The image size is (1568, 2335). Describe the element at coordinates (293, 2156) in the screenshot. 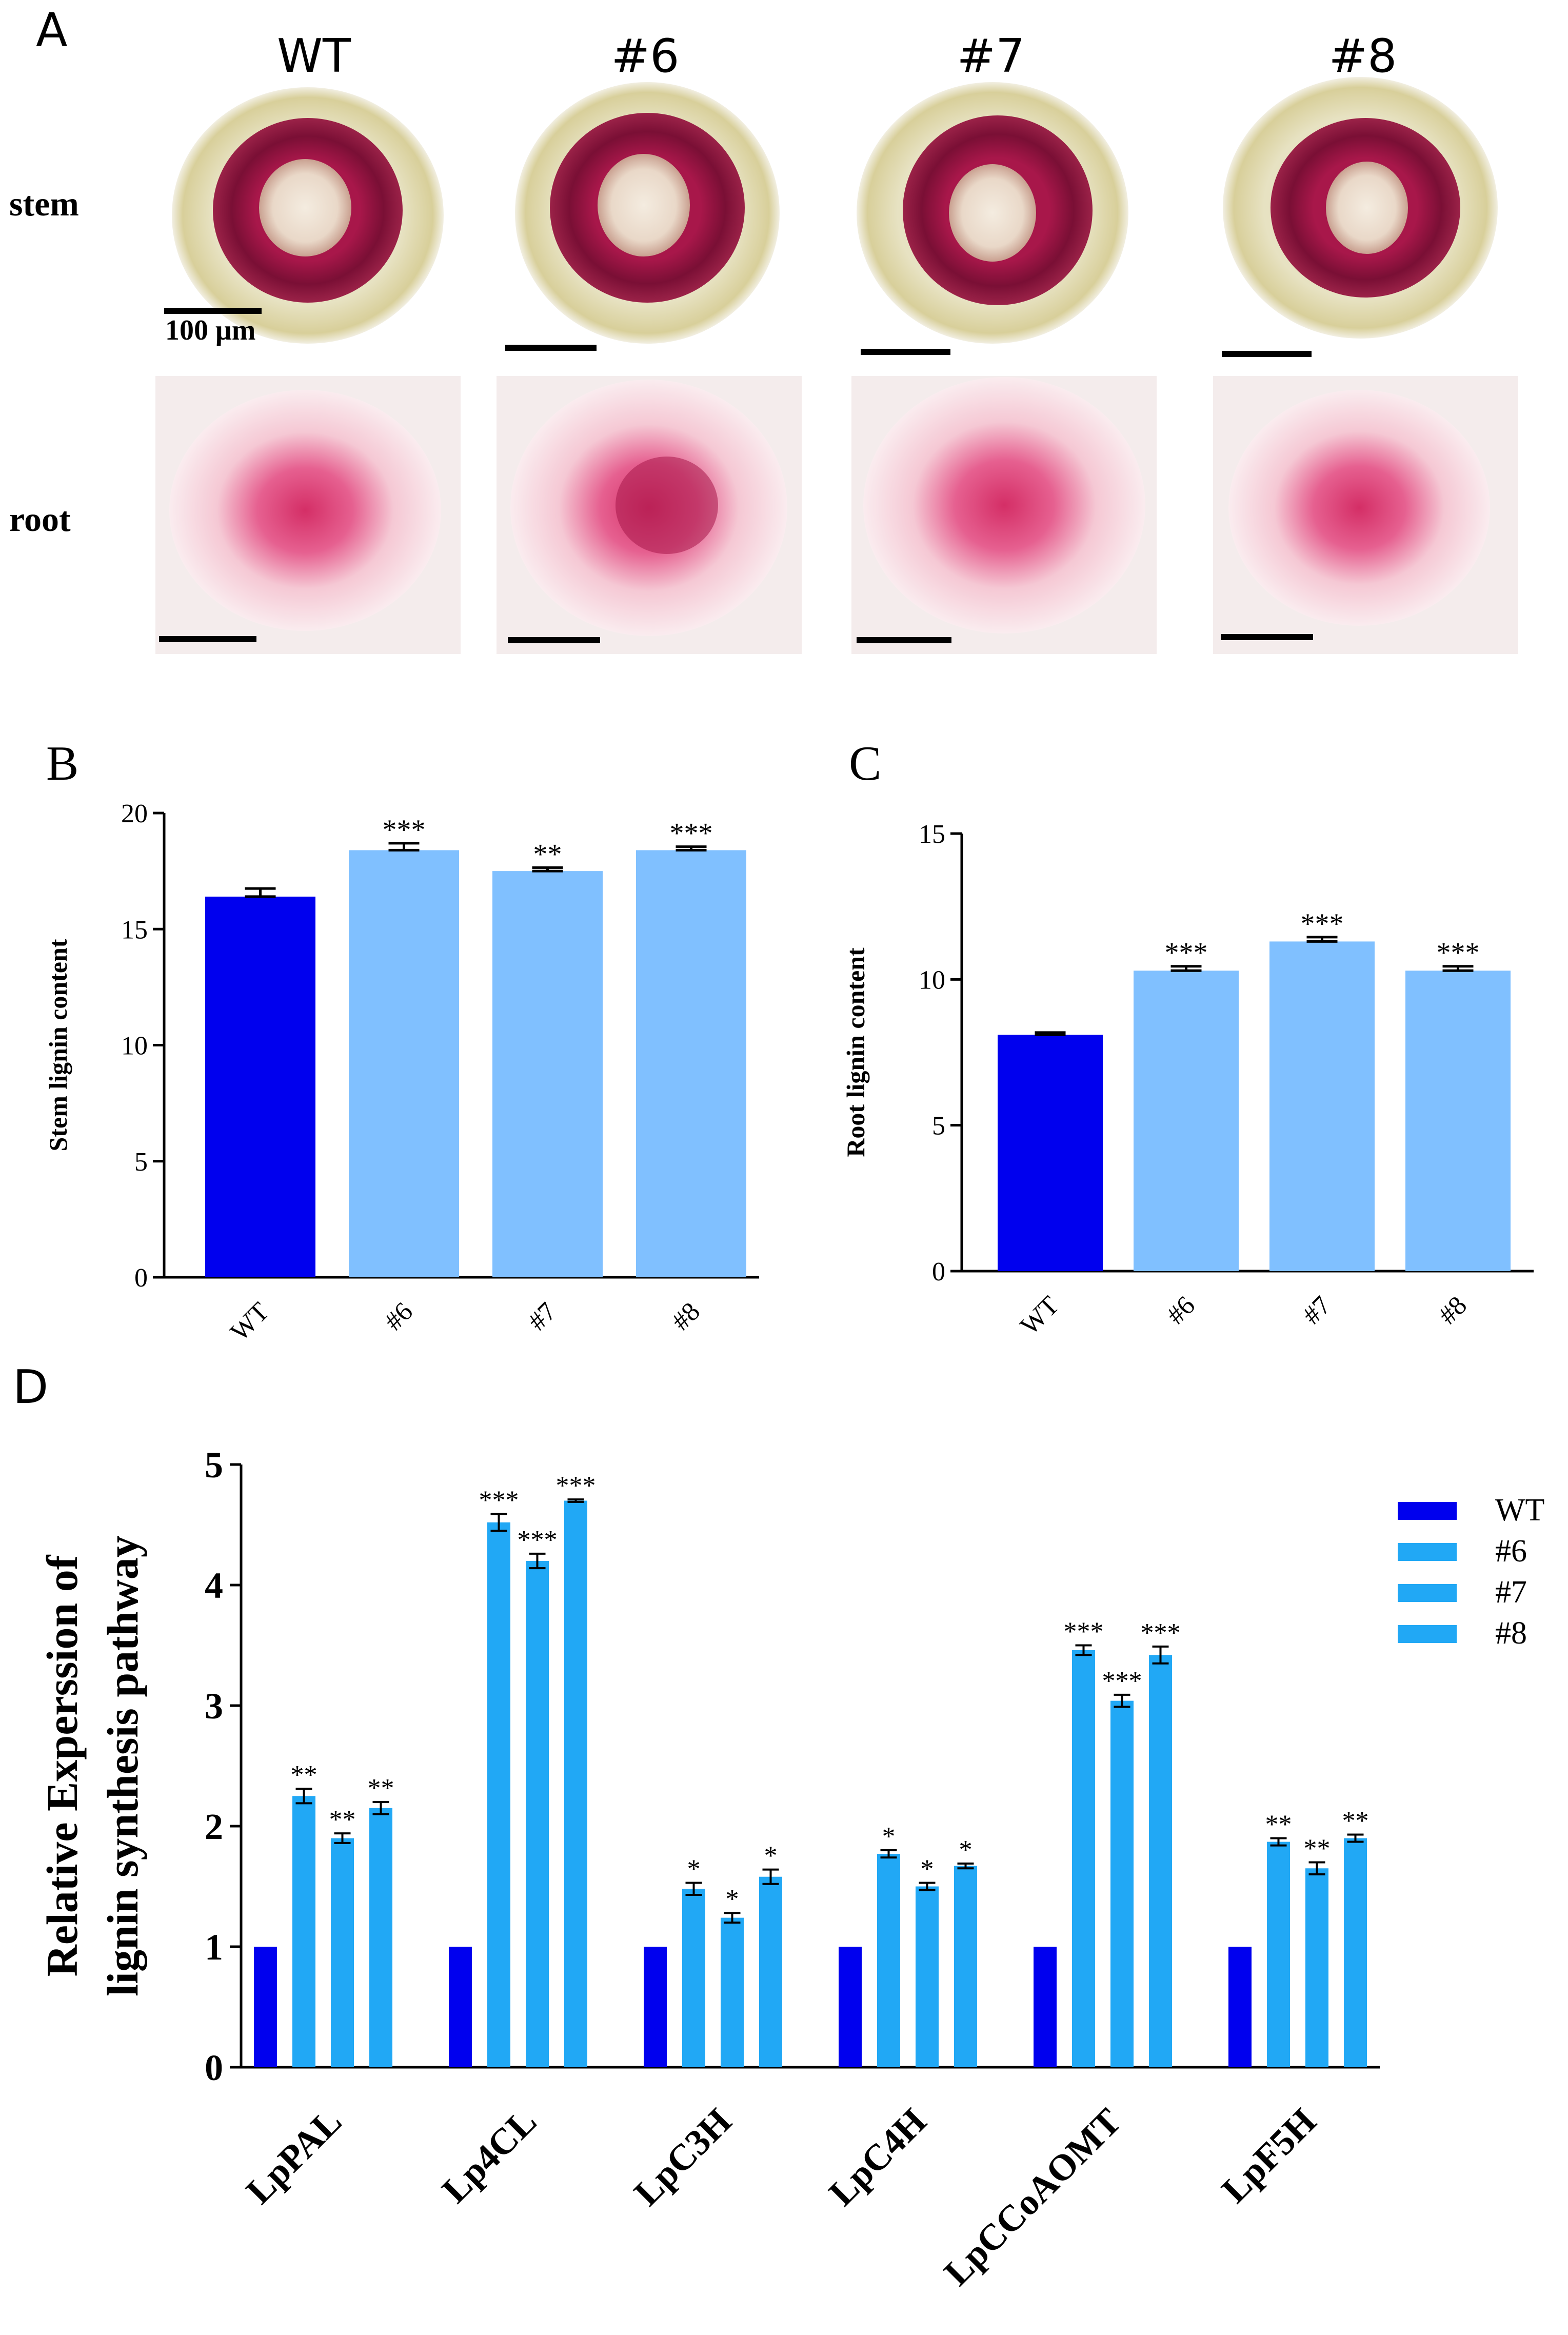

I see `x-tick-label: LpPAL` at that location.